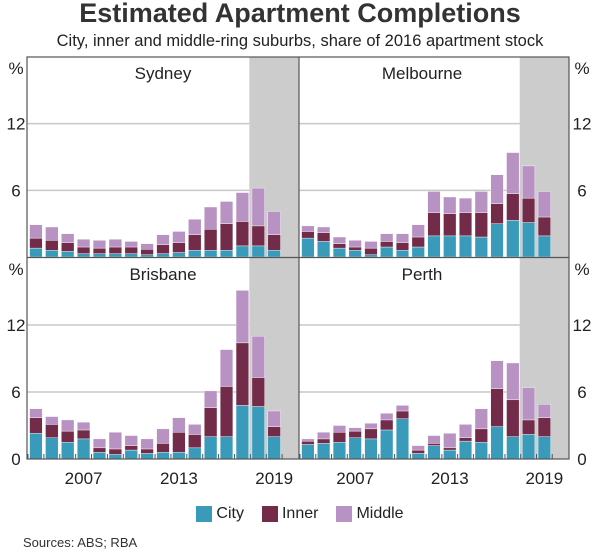 The height and width of the screenshot is (553, 600). What do you see at coordinates (387, 444) in the screenshot?
I see `bar-perth-2009-city` at bounding box center [387, 444].